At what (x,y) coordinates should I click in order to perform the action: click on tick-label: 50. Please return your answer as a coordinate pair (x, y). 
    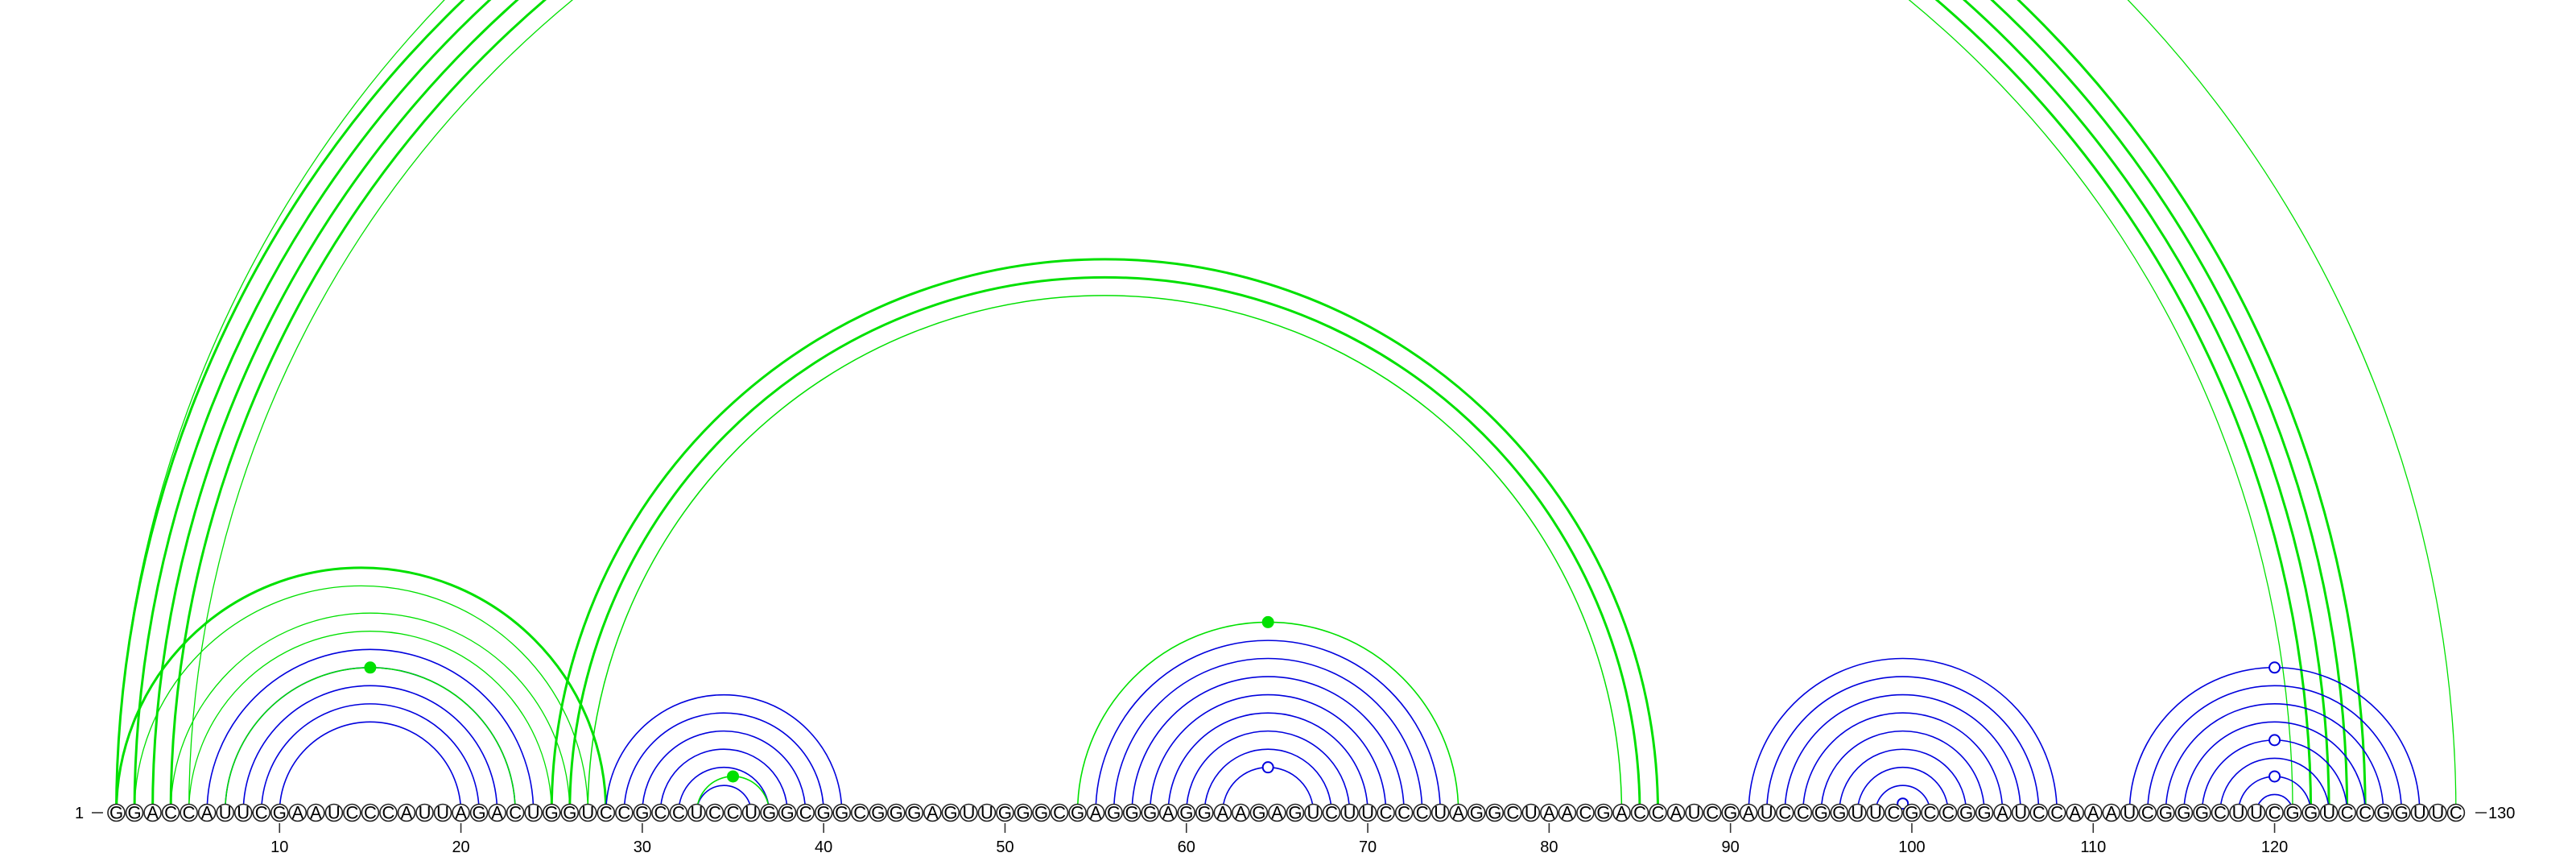
    Looking at the image, I should click on (1005, 847).